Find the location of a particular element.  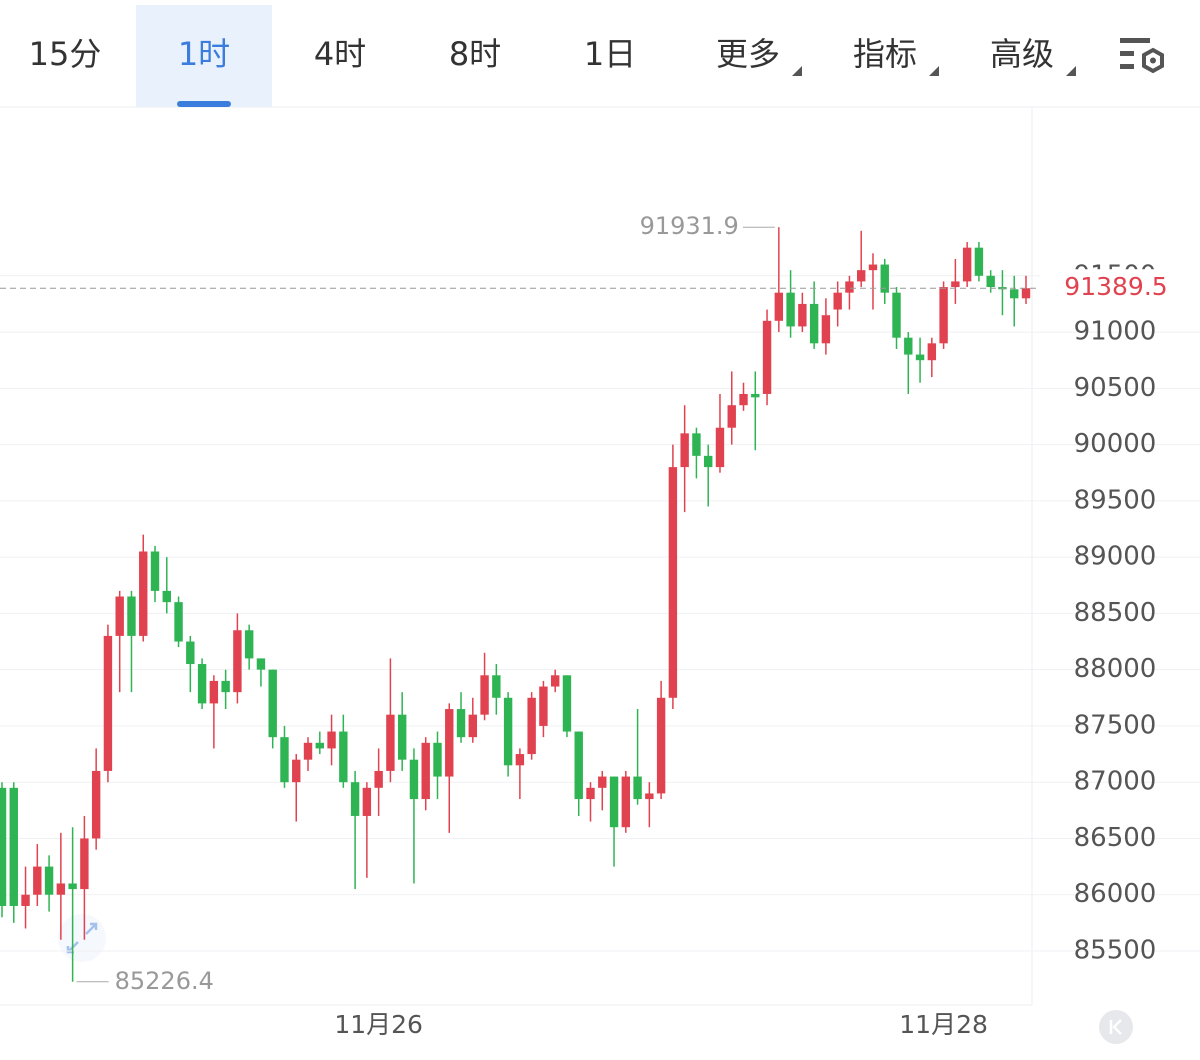

expand-icon is located at coordinates (82, 938).